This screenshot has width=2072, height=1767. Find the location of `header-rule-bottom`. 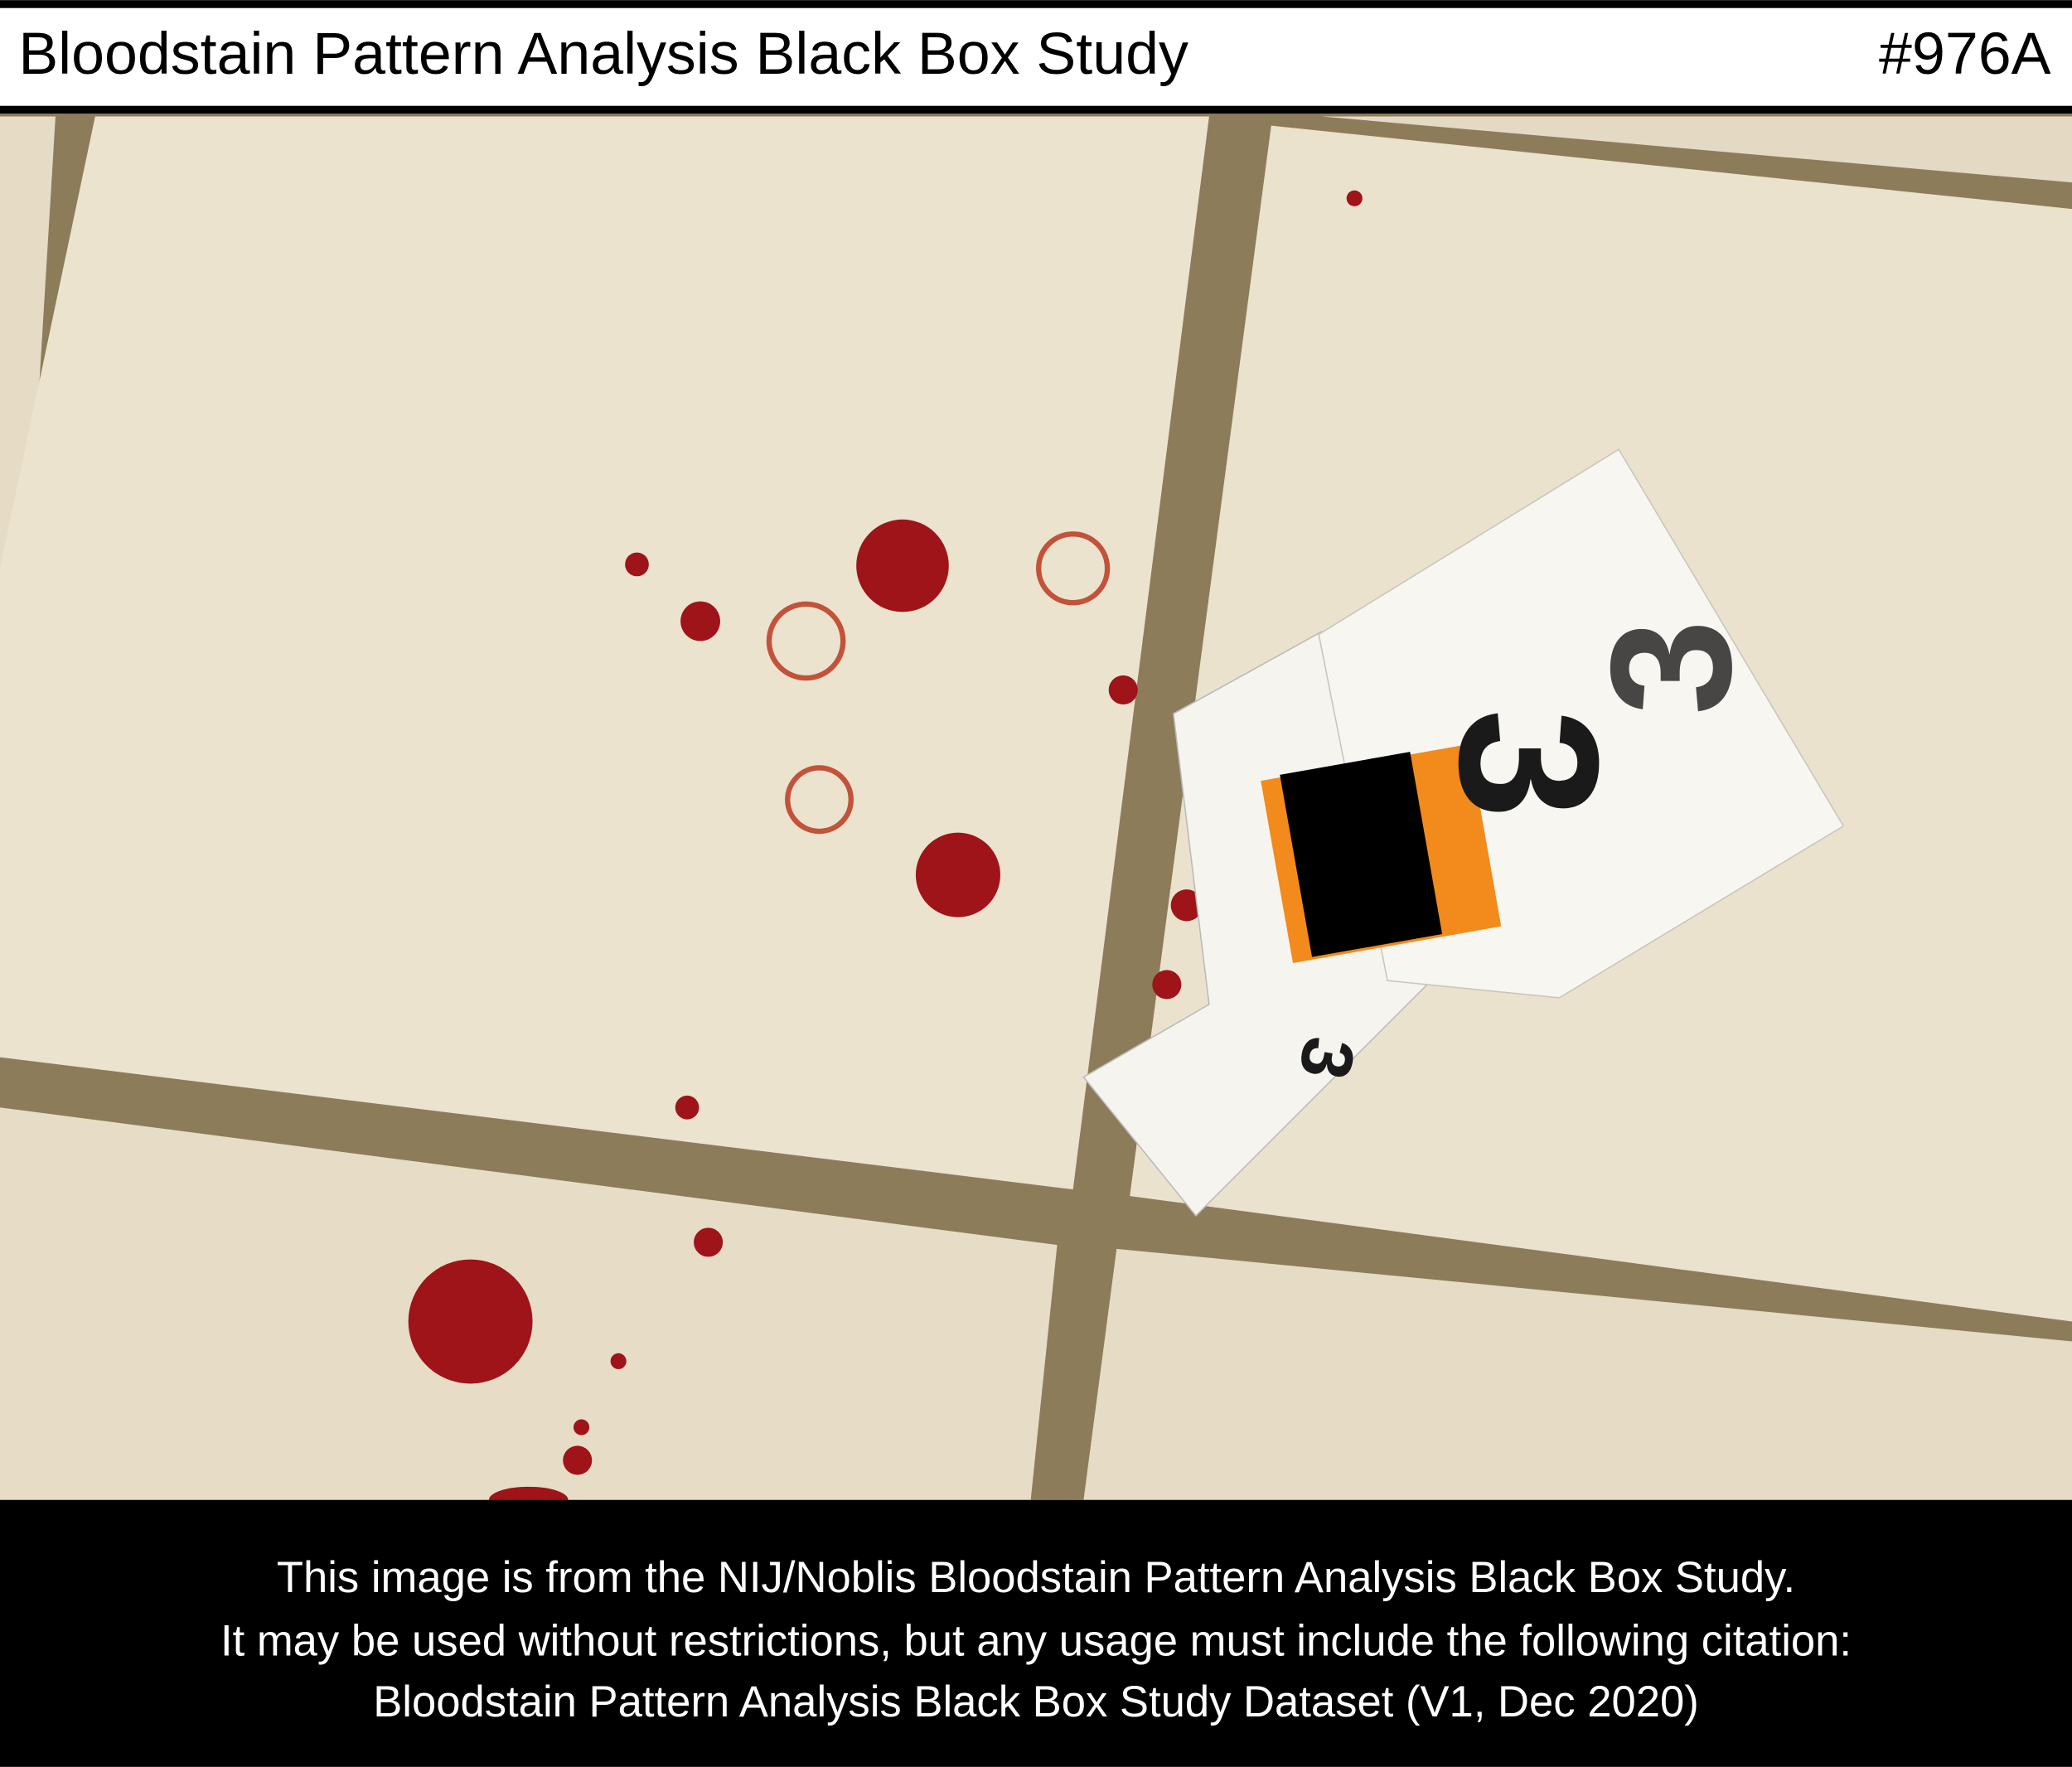

header-rule-bottom is located at coordinates (1036, 109).